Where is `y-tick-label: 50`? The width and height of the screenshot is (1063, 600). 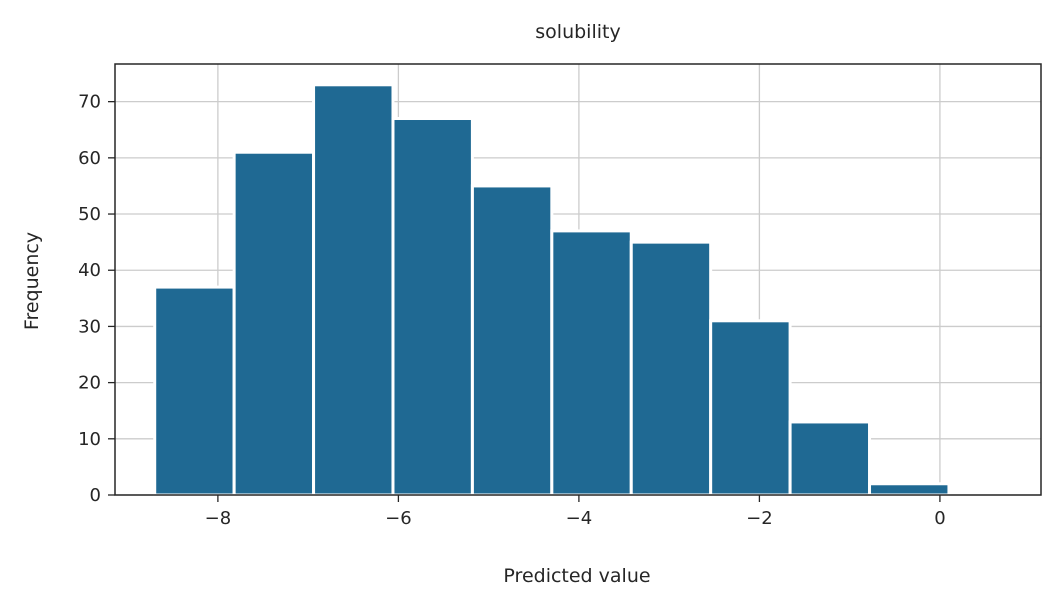 y-tick-label: 50 is located at coordinates (89, 214).